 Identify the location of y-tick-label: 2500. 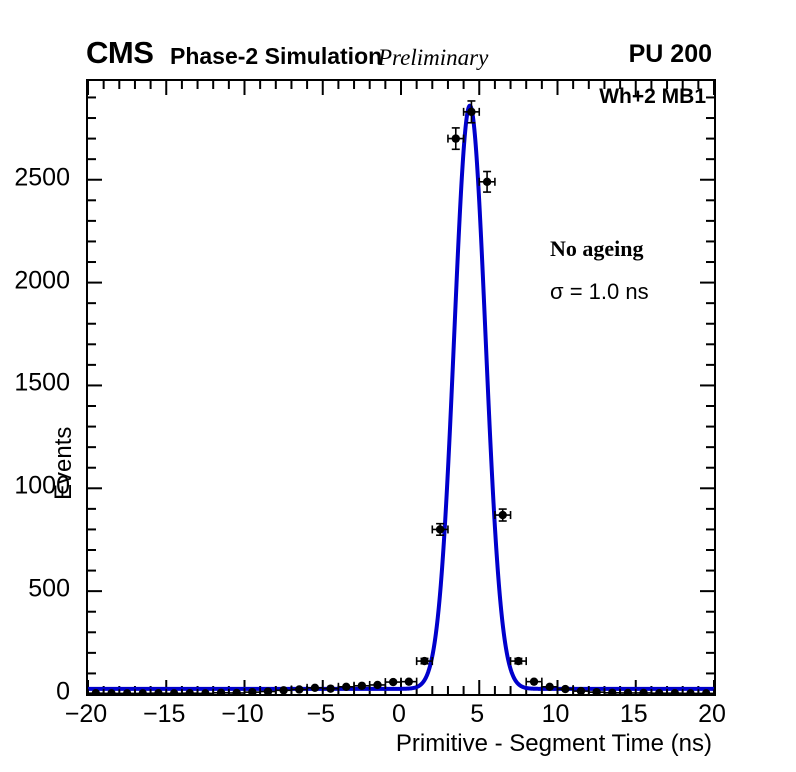
(42, 177).